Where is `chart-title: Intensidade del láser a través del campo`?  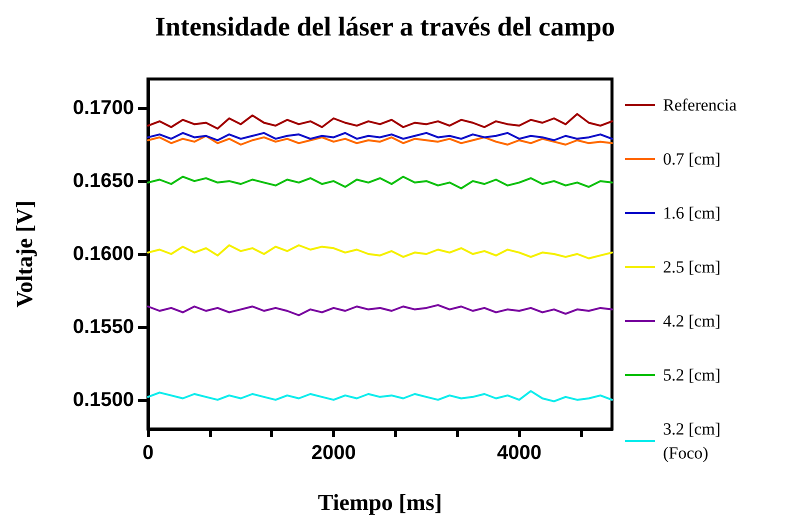 chart-title: Intensidade del láser a través del campo is located at coordinates (385, 27).